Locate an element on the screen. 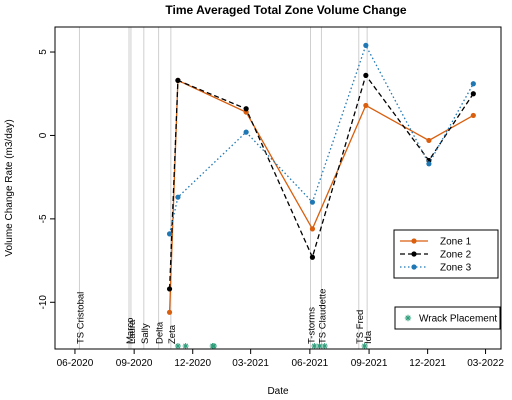  y-tick-label: 5 is located at coordinates (43, 52).